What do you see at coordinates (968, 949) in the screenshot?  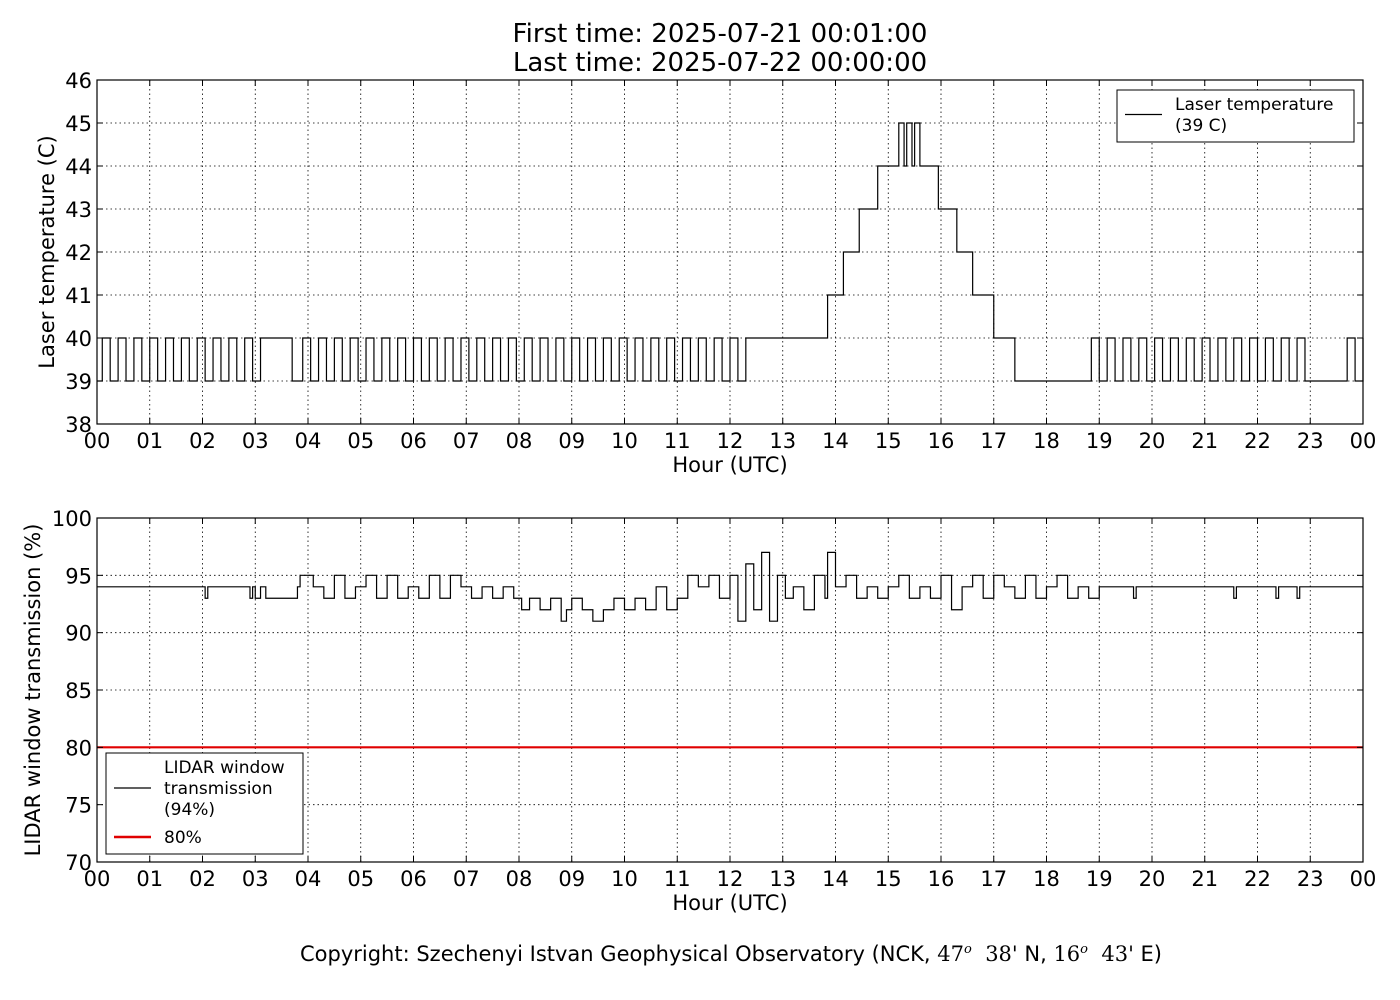 I see `latitude-degree-mark: o` at bounding box center [968, 949].